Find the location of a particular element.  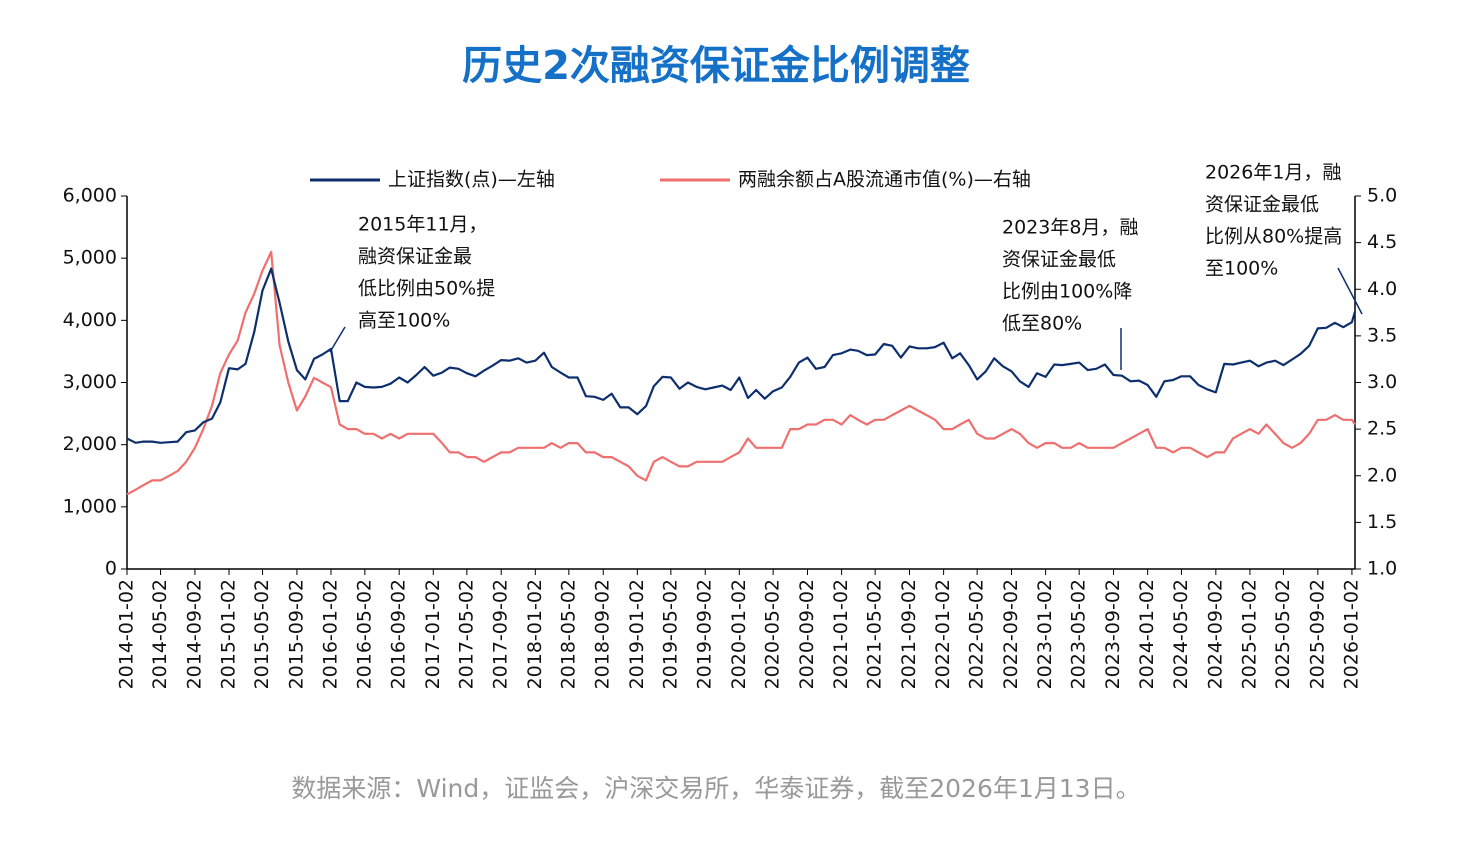

annotation: 2026年1月，融 is located at coordinates (1273, 173).